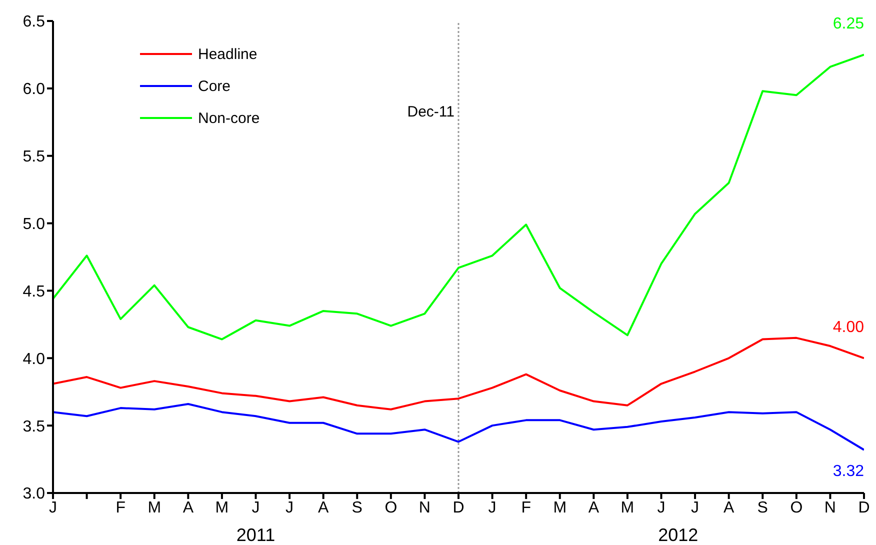 The height and width of the screenshot is (545, 876). What do you see at coordinates (34, 427) in the screenshot?
I see `y-tick-label: 3.5` at bounding box center [34, 427].